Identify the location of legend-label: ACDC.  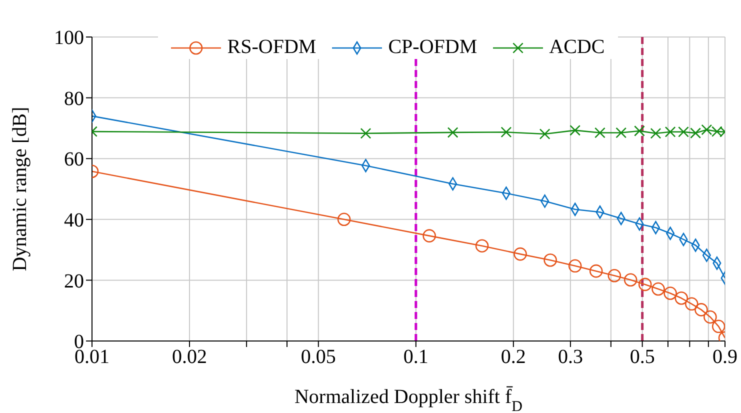
(577, 47).